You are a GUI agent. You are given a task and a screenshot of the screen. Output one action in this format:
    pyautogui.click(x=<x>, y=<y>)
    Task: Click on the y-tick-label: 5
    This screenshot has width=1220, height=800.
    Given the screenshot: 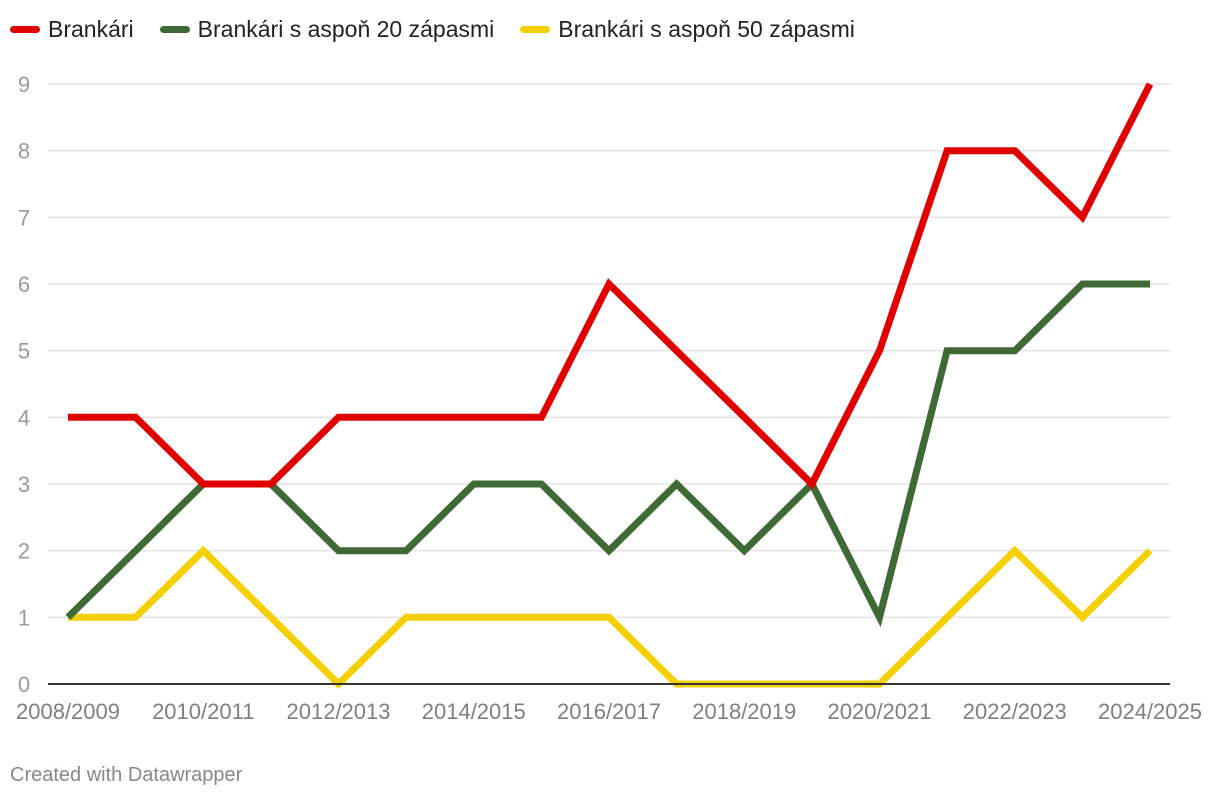 What is the action you would take?
    pyautogui.click(x=24, y=351)
    